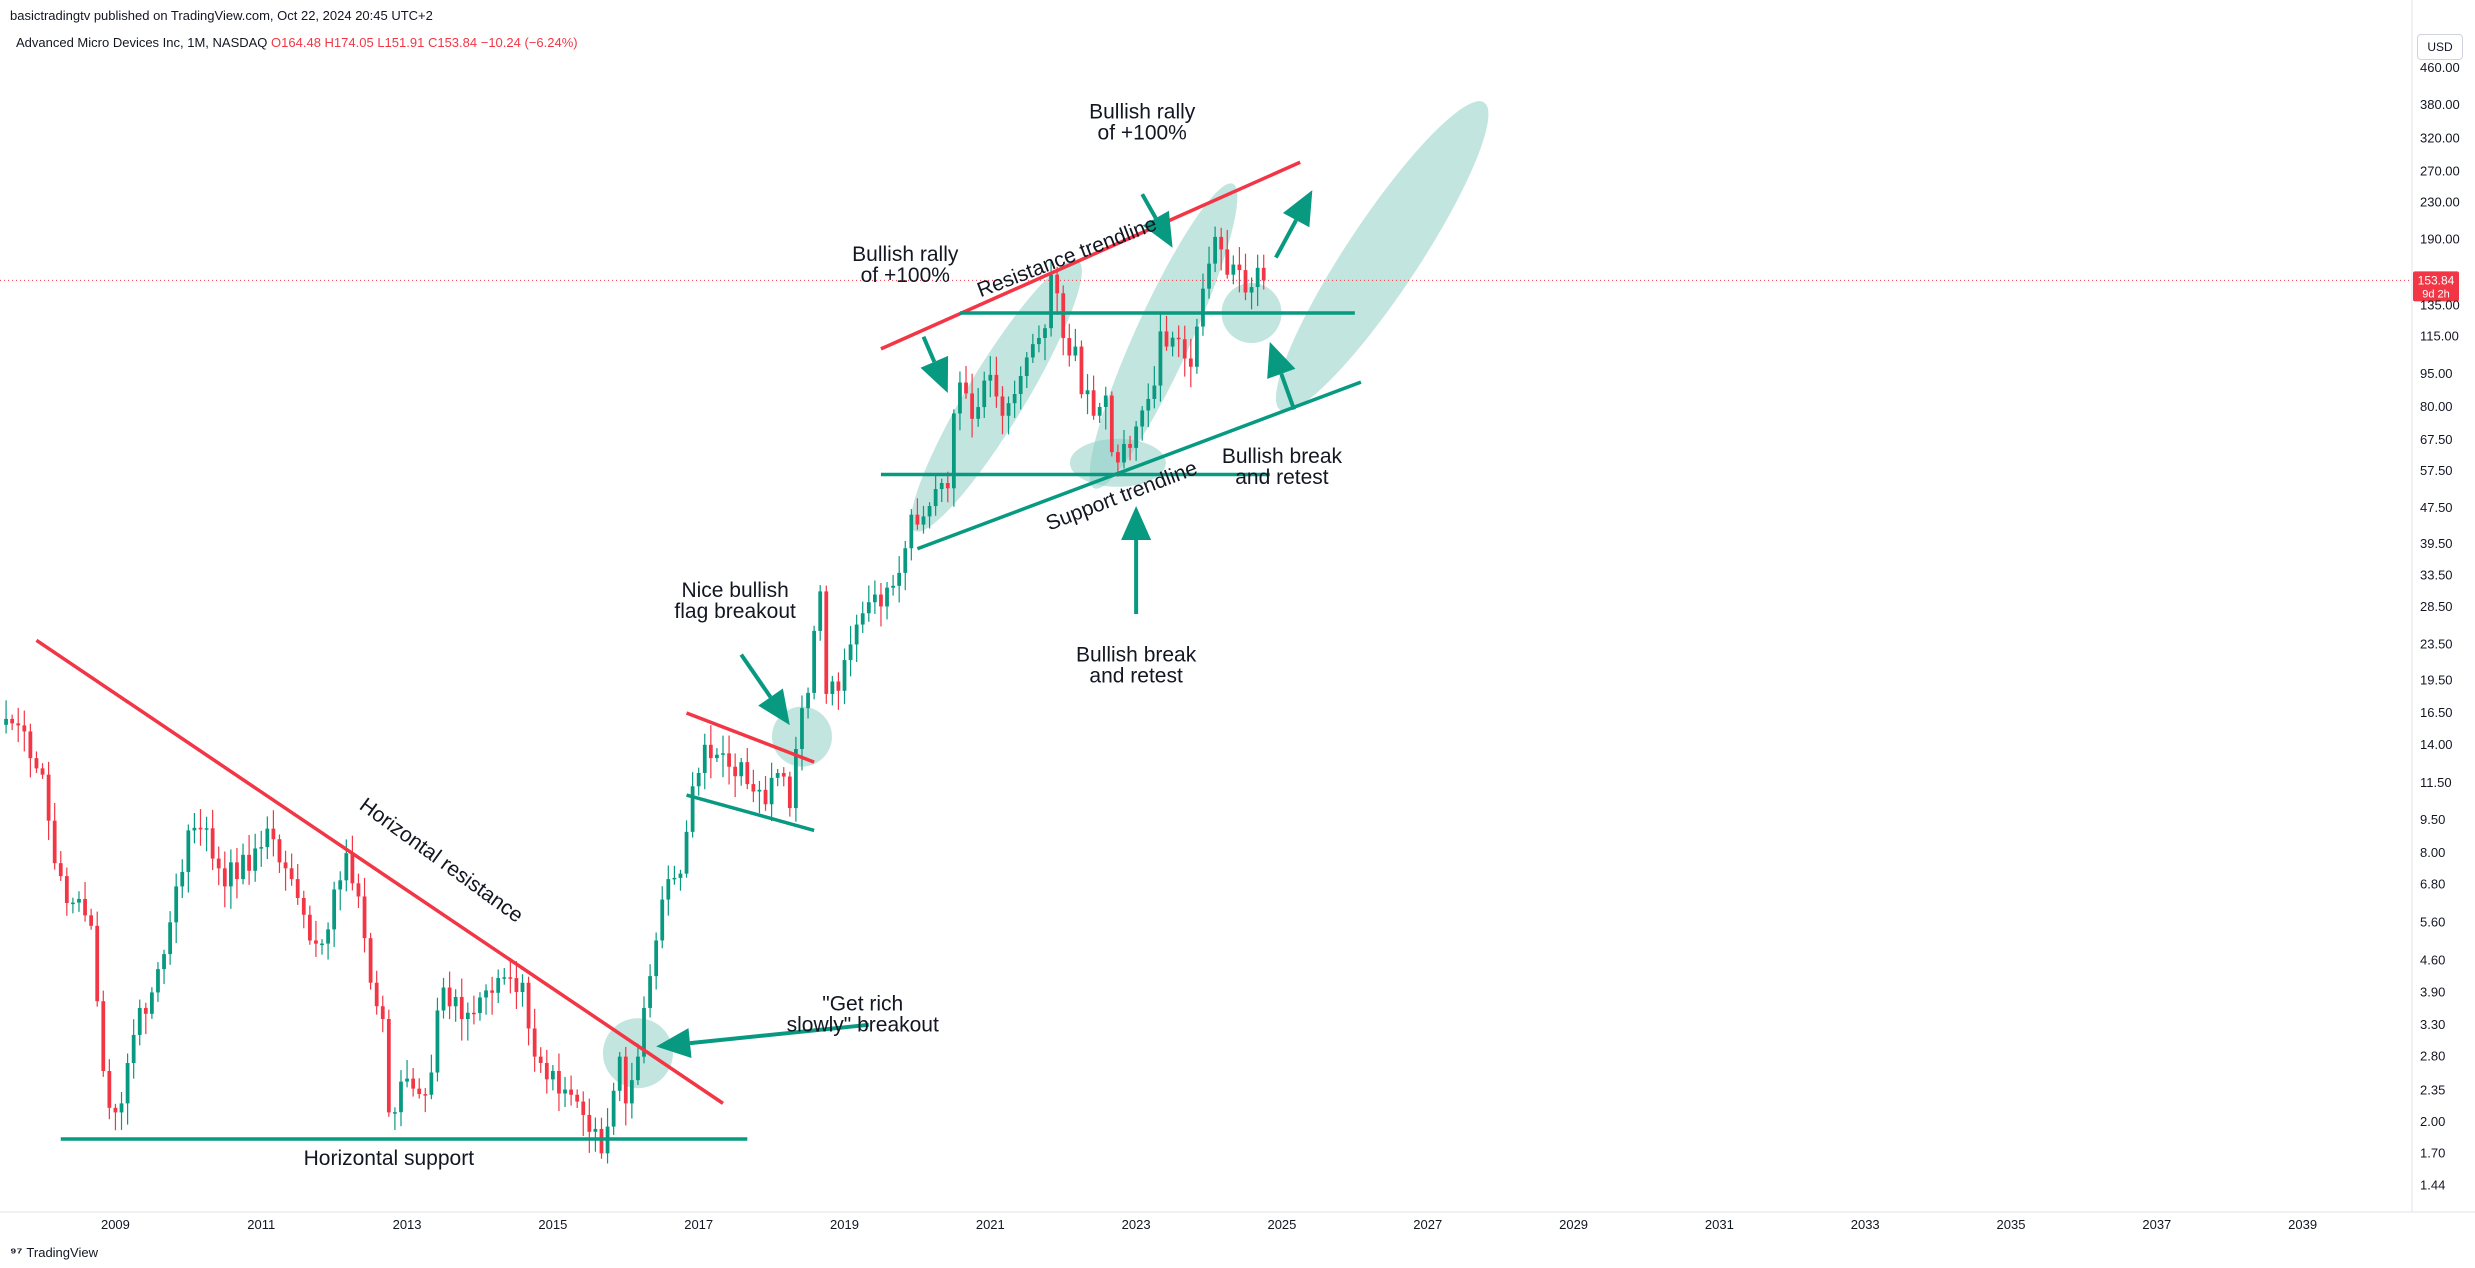  I want to click on x-tick-label: 2029, so click(1573, 1224).